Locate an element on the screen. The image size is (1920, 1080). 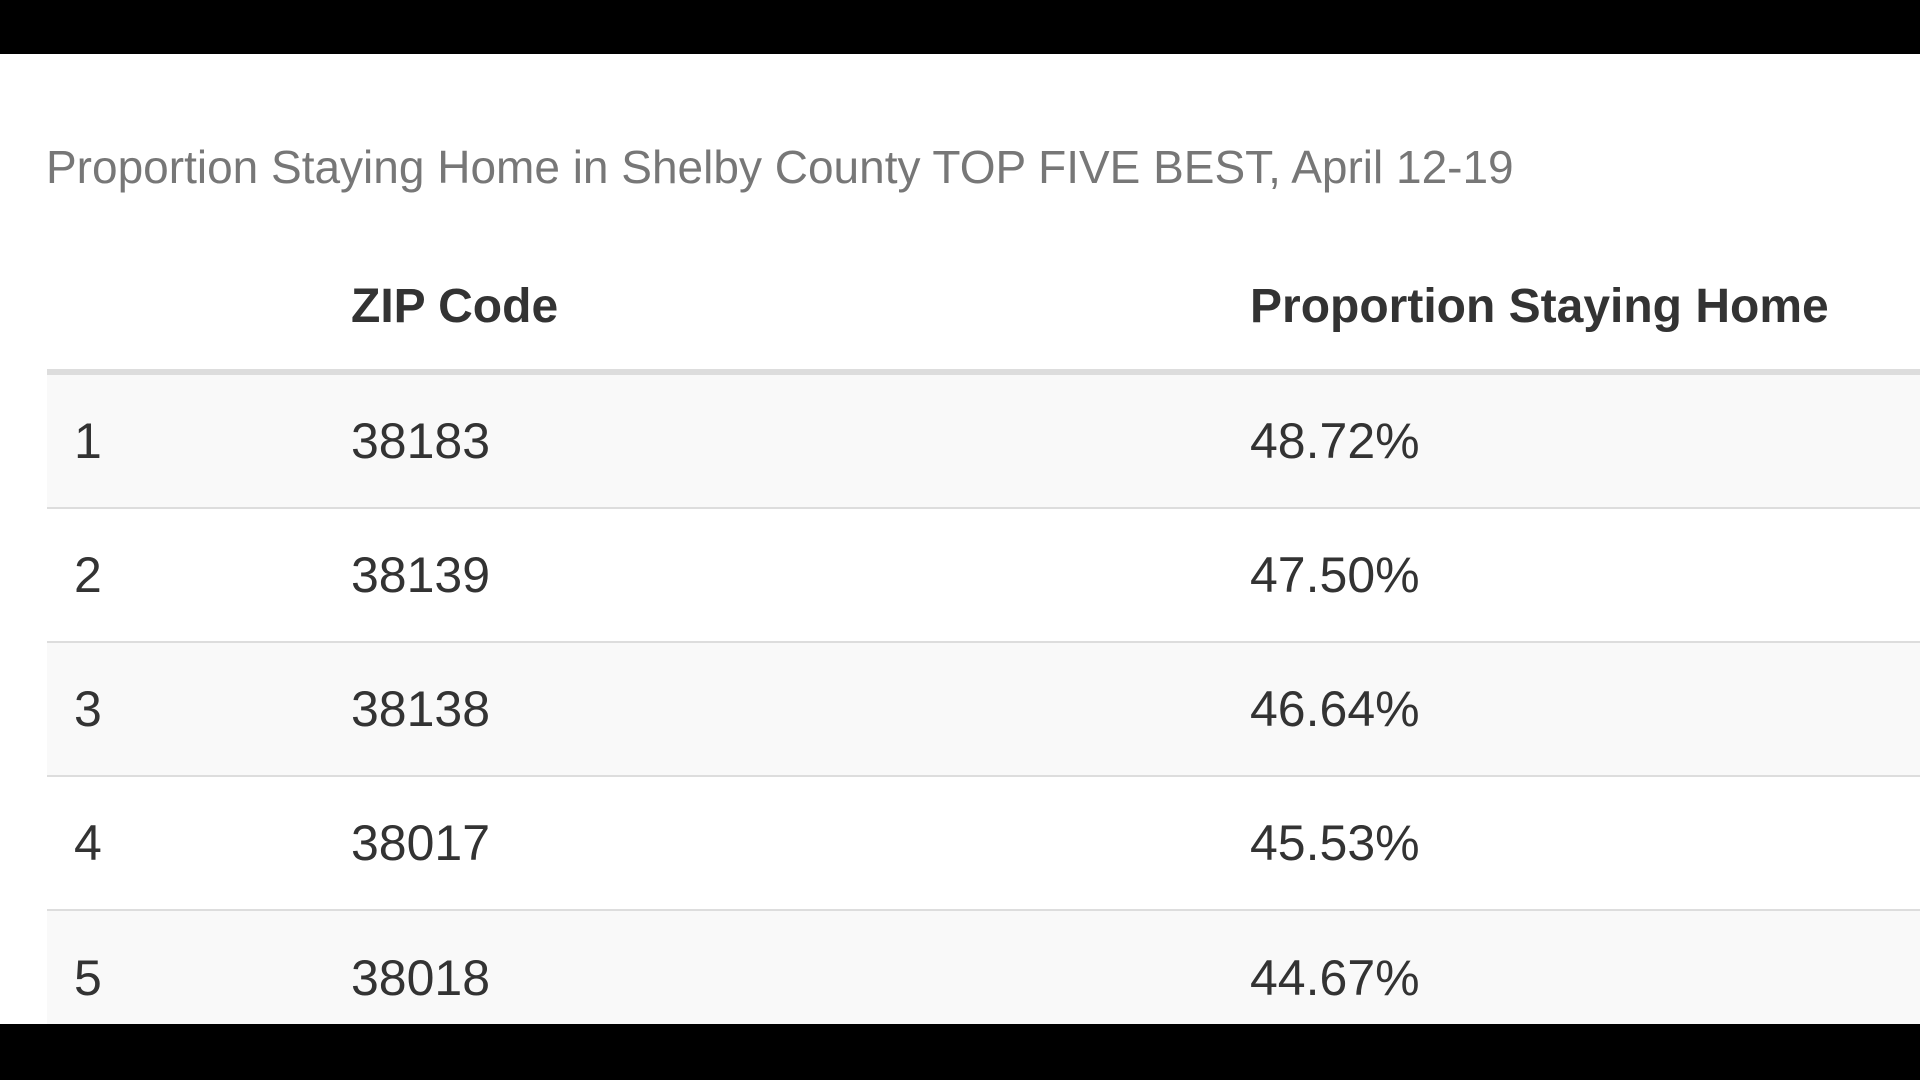
proportion-cell: 44.67% is located at coordinates (1335, 978).